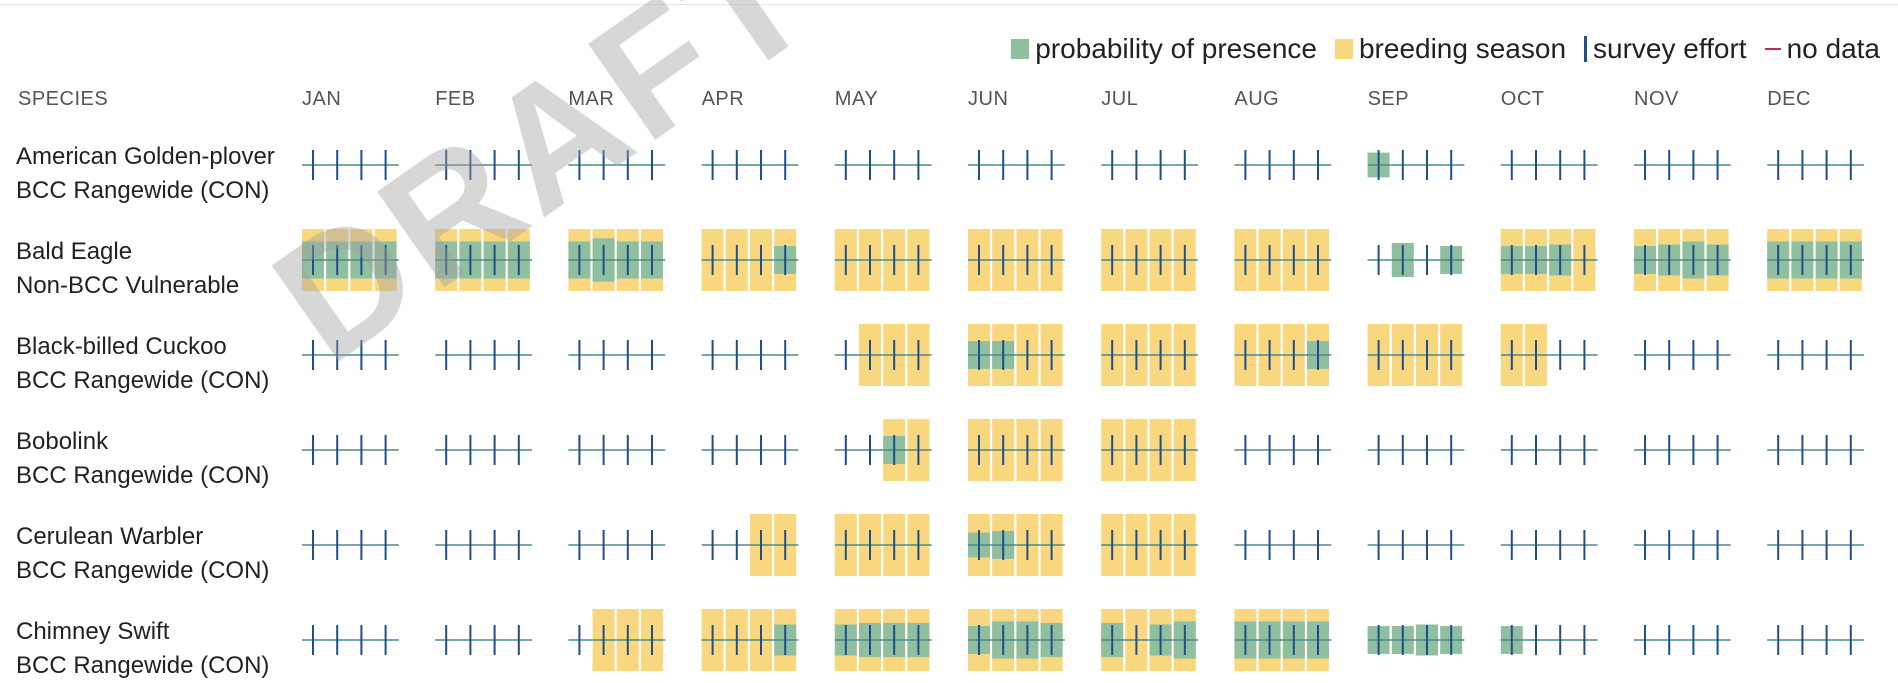 This screenshot has height=683, width=1898. I want to click on effort-line-icon, so click(1586, 49).